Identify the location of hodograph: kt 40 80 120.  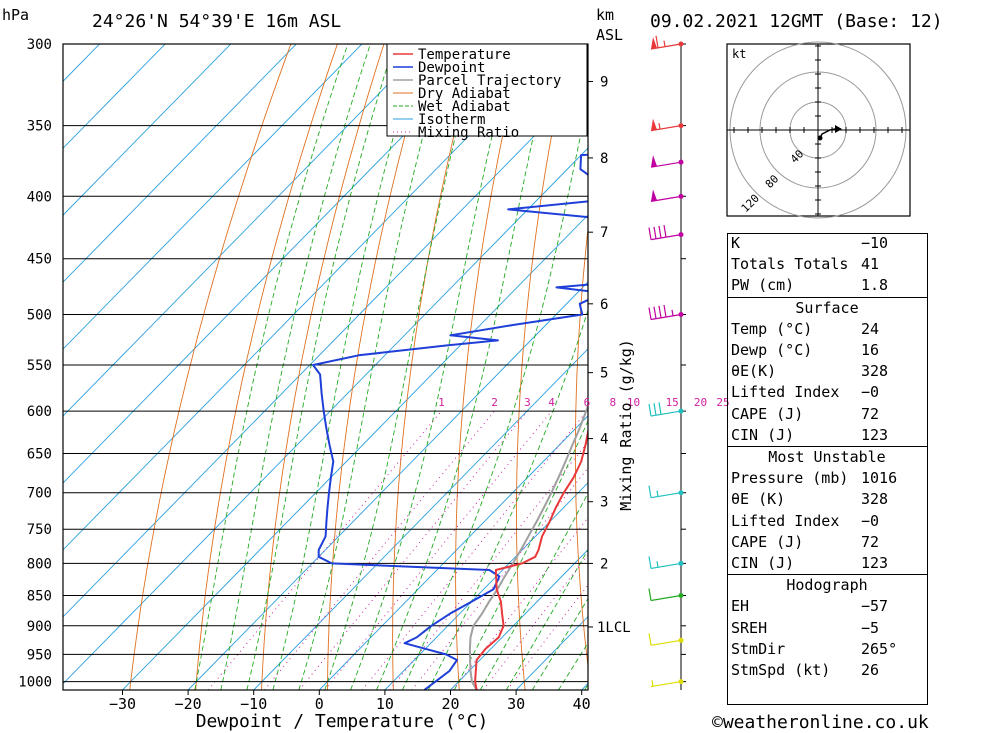
(818, 130).